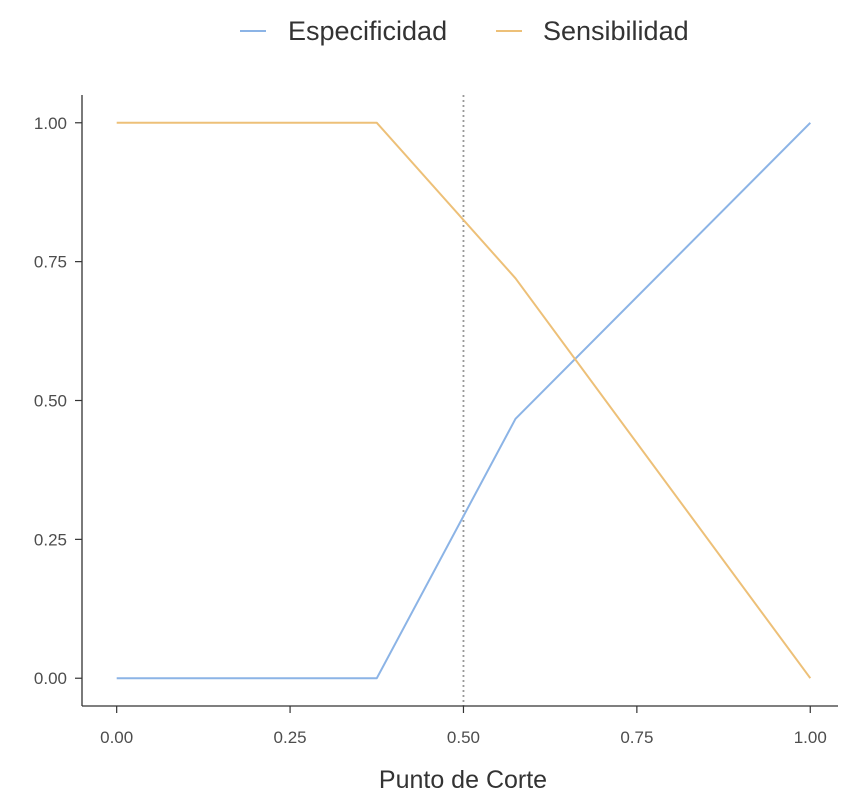  Describe the element at coordinates (50, 678) in the screenshot. I see `y-tick-label: 0.00` at that location.